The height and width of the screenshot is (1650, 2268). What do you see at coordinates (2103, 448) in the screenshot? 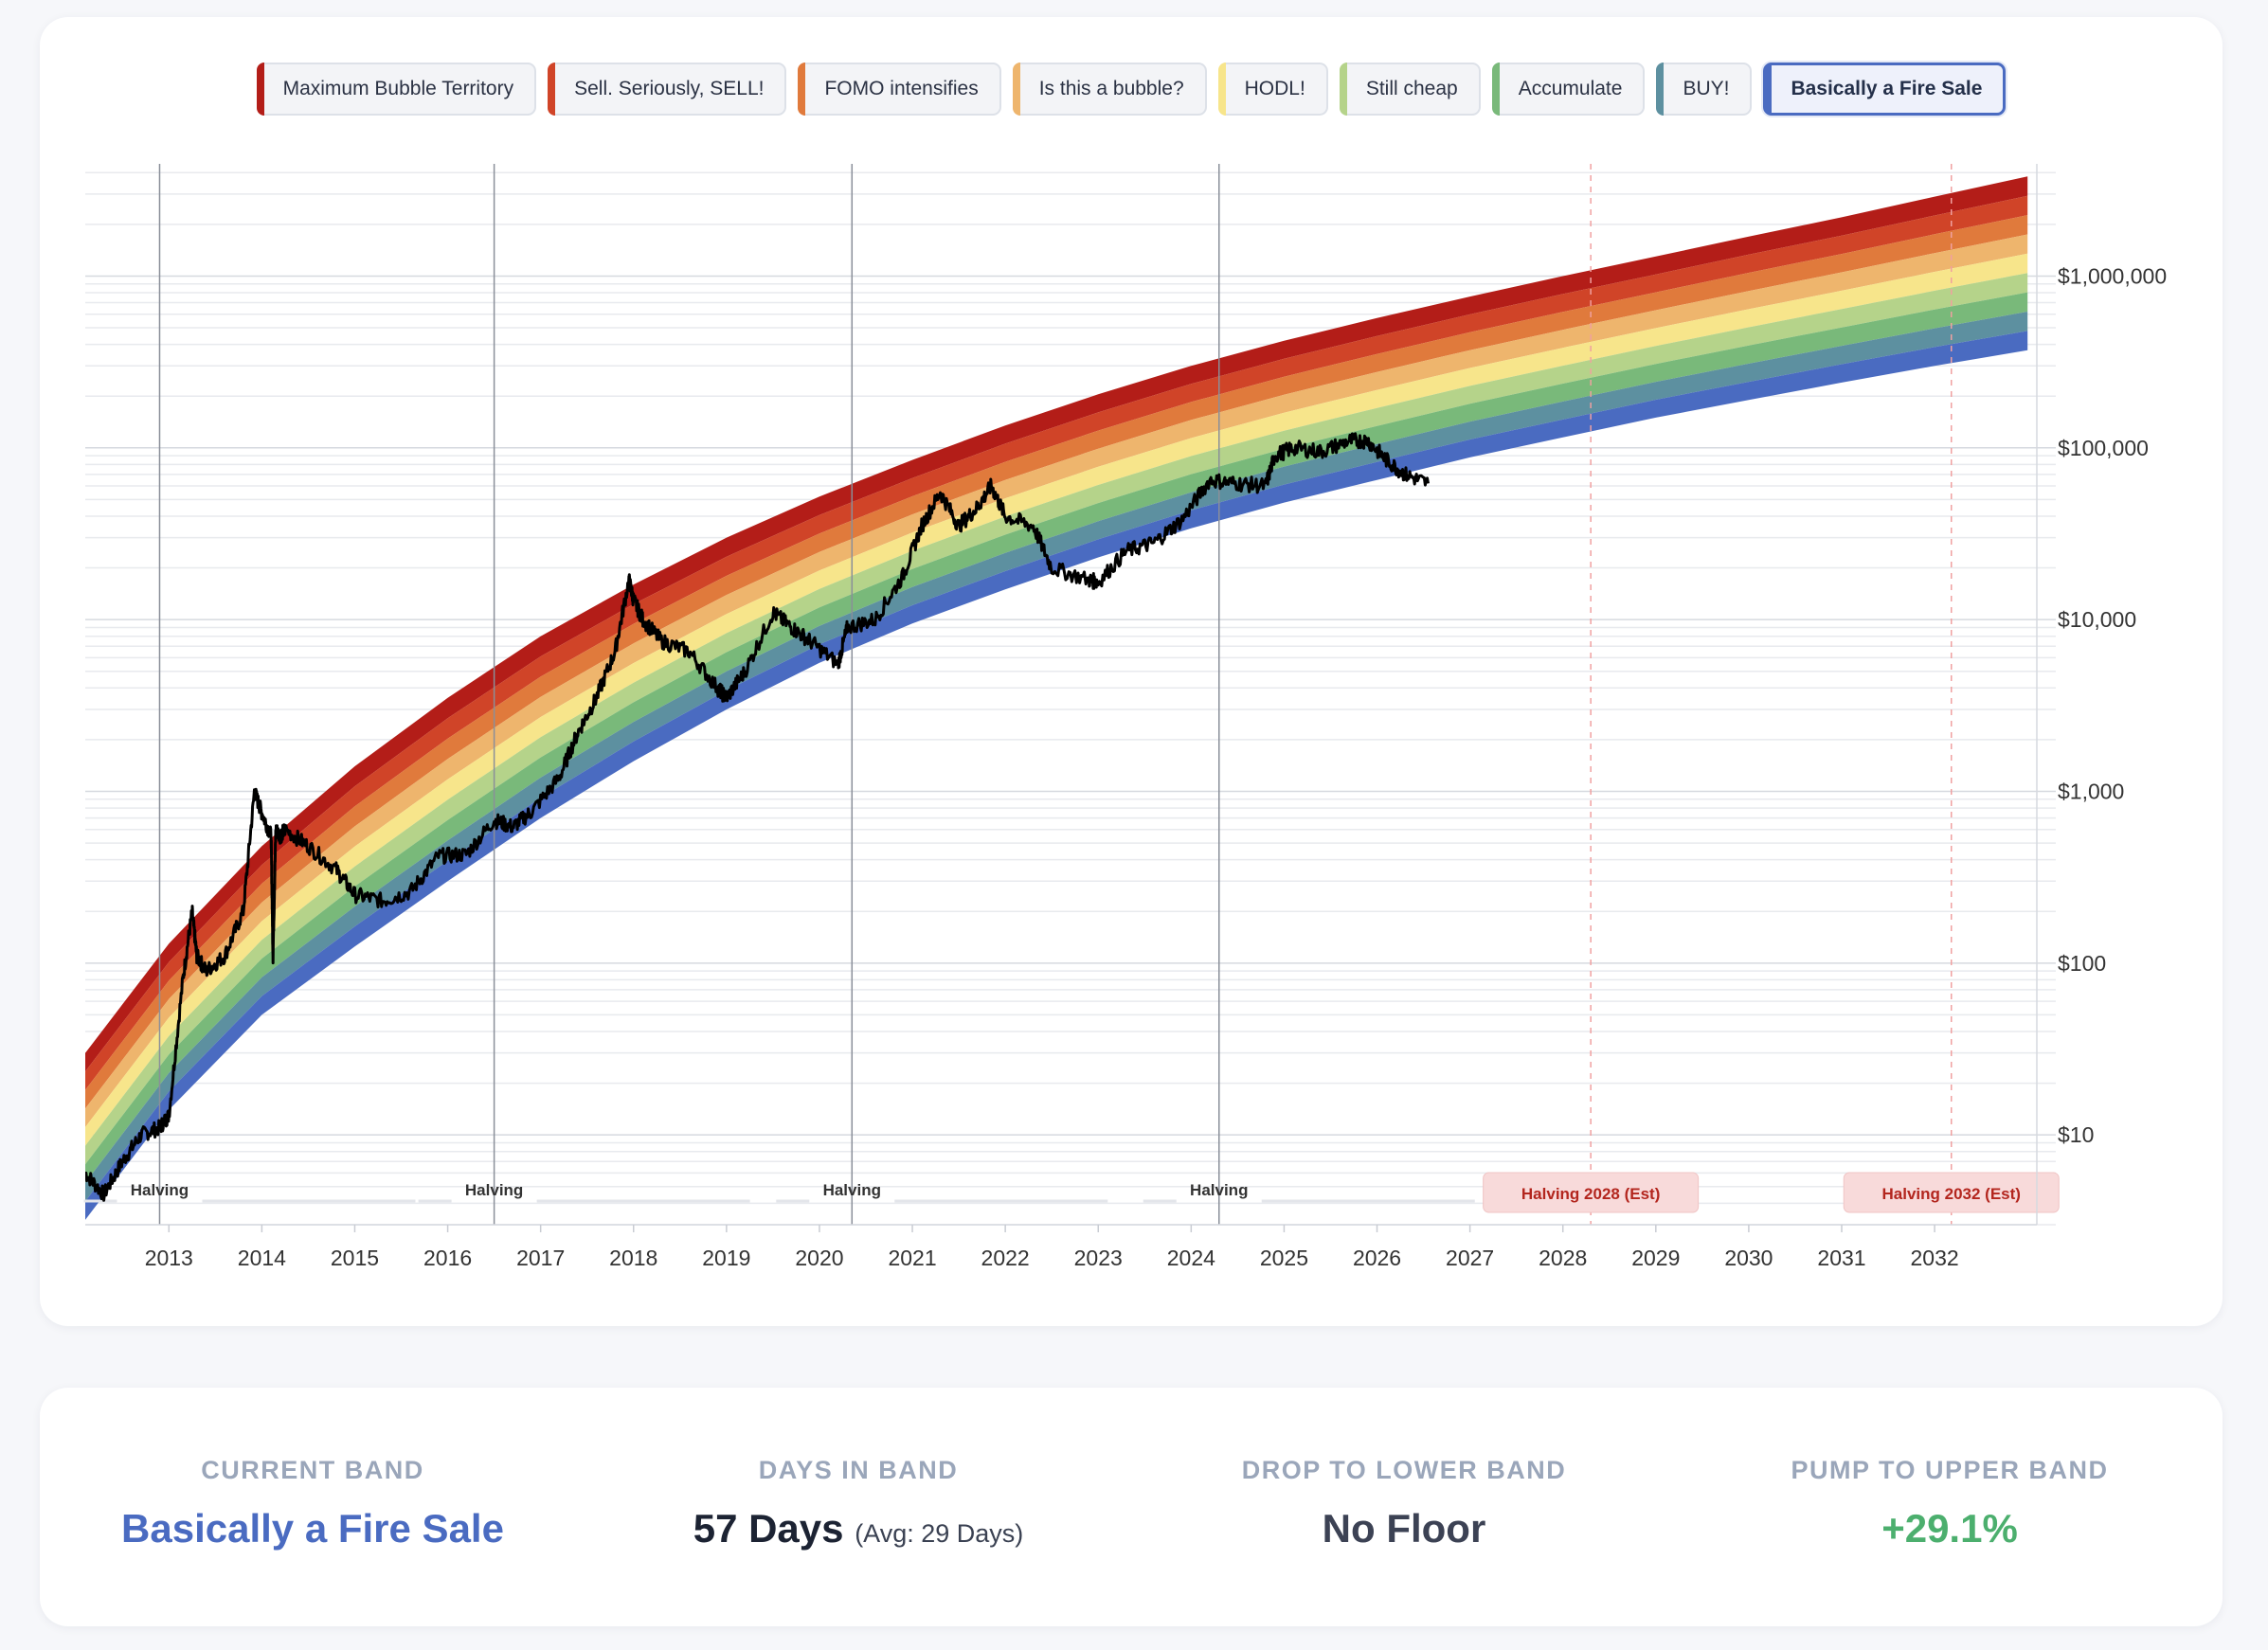
I see `y-tick-label: $100,000` at bounding box center [2103, 448].